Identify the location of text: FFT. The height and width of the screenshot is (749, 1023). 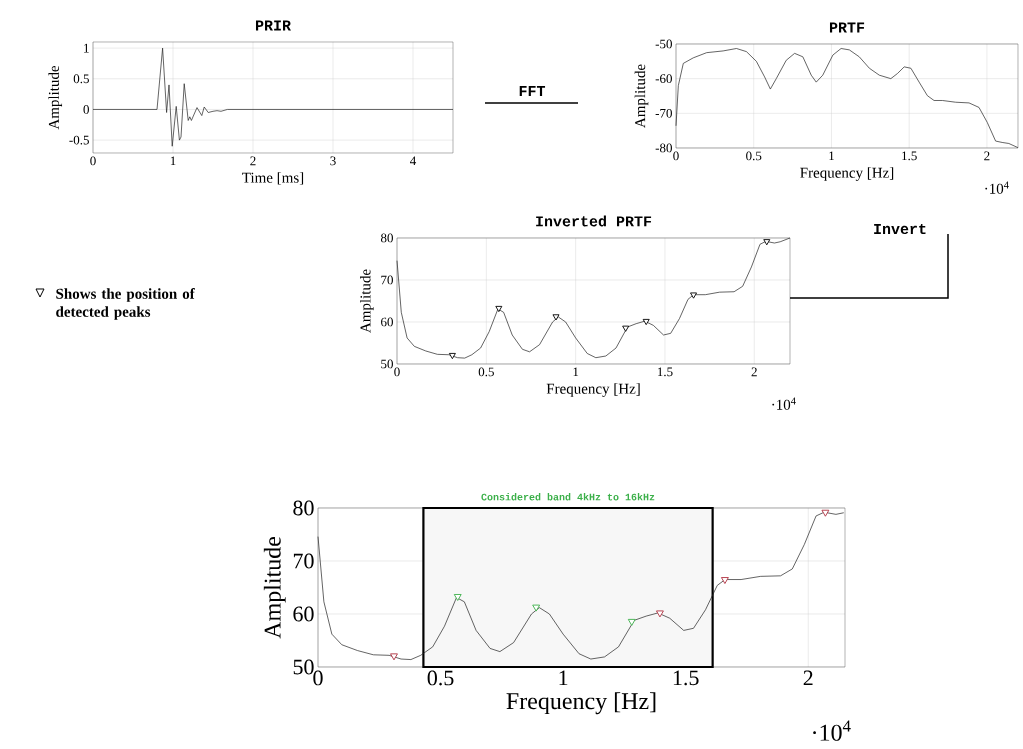
(532, 91).